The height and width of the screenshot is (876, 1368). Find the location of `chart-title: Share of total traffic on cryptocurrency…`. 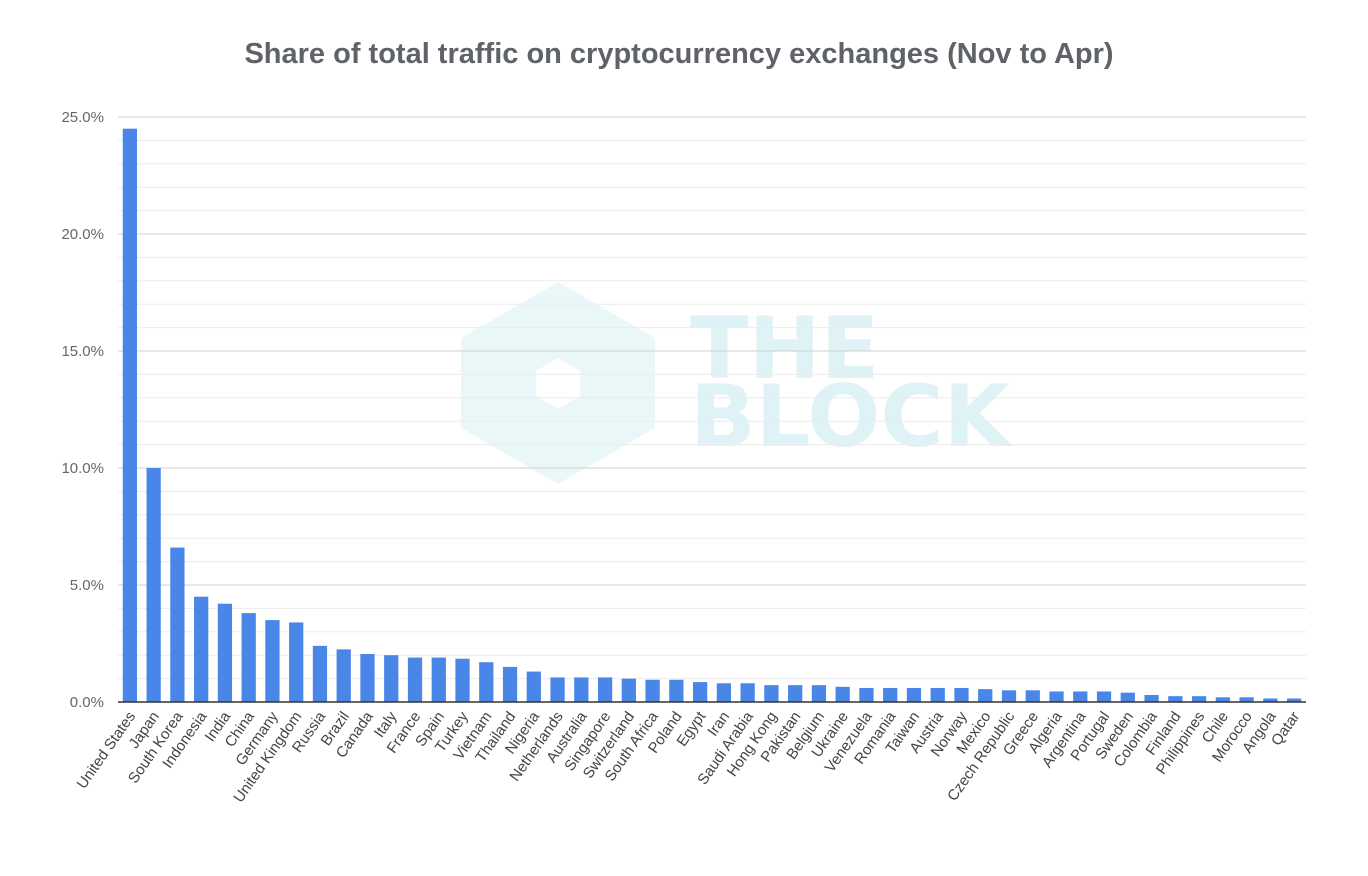

chart-title: Share of total traffic on cryptocurrency… is located at coordinates (679, 54).